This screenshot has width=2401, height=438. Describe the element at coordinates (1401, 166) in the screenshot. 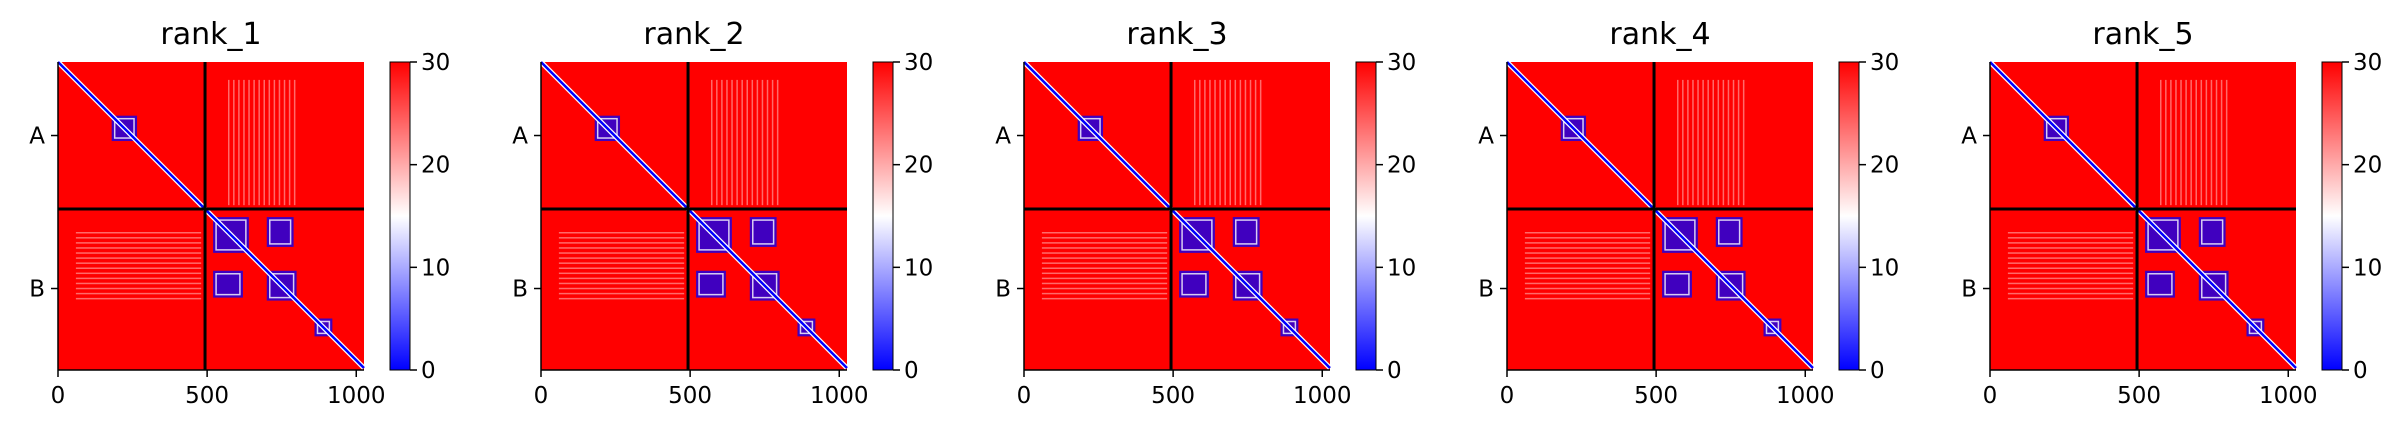

I see `colorbar-tick-label: 20` at that location.